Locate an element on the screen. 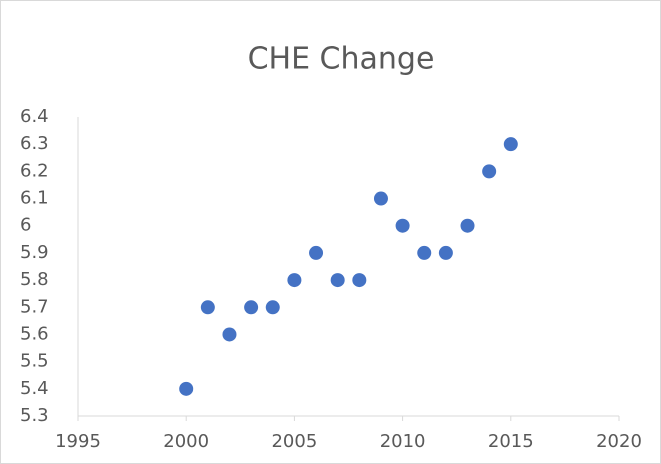 This screenshot has height=464, width=661. y-tick-label: 6.4 is located at coordinates (34, 116).